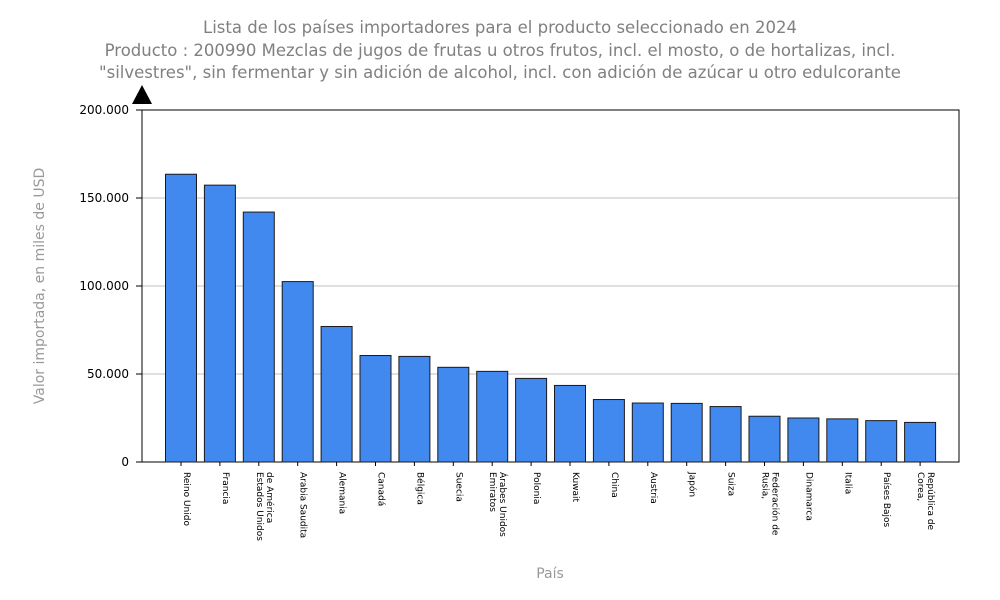 Image resolution: width=1000 pixels, height=600 pixels. I want to click on x-tick-label-13: Japón, so click(692, 484).